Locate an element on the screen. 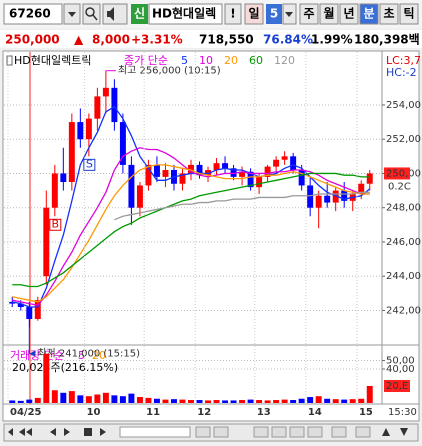 The image size is (422, 446). x-tick-label: 14 is located at coordinates (315, 412).